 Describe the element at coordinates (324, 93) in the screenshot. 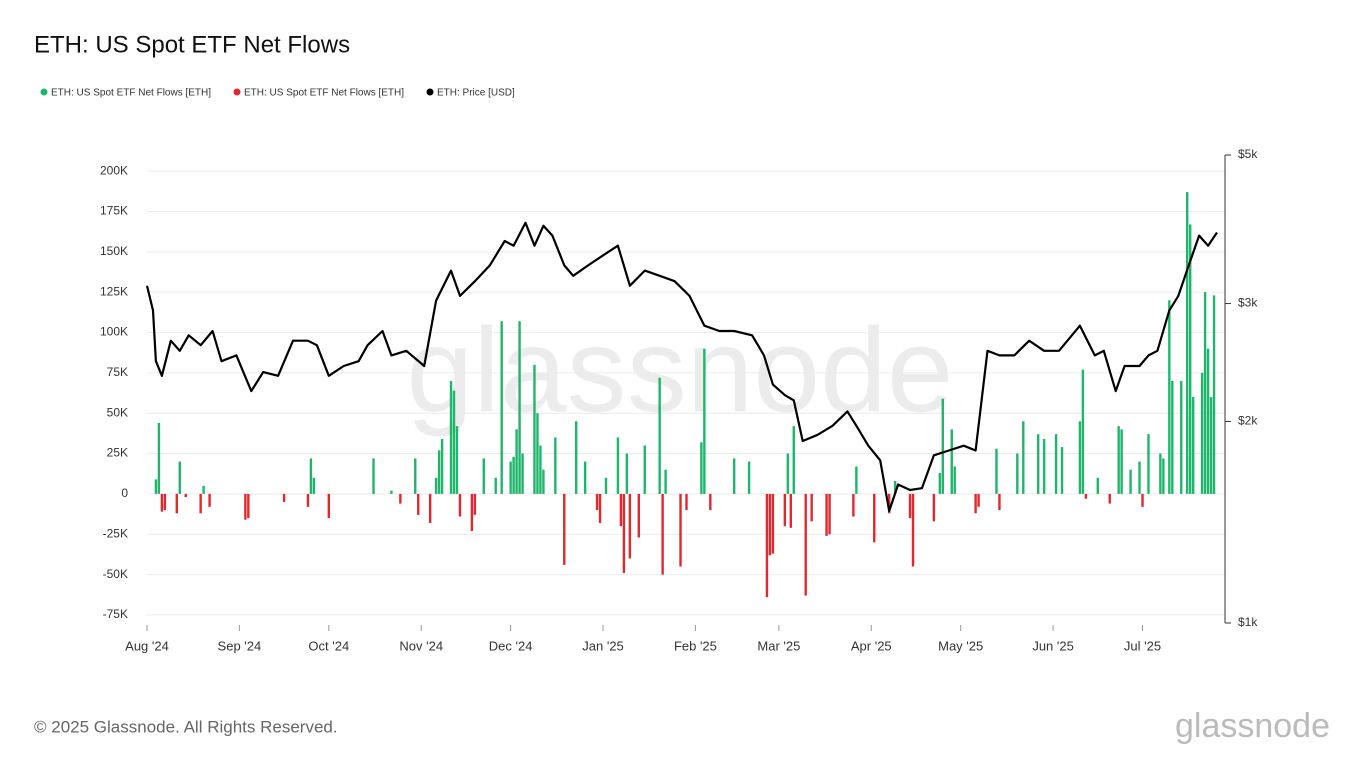

I see `legend-label: ETH: US Spot ETF Net Flows [ETH]` at that location.